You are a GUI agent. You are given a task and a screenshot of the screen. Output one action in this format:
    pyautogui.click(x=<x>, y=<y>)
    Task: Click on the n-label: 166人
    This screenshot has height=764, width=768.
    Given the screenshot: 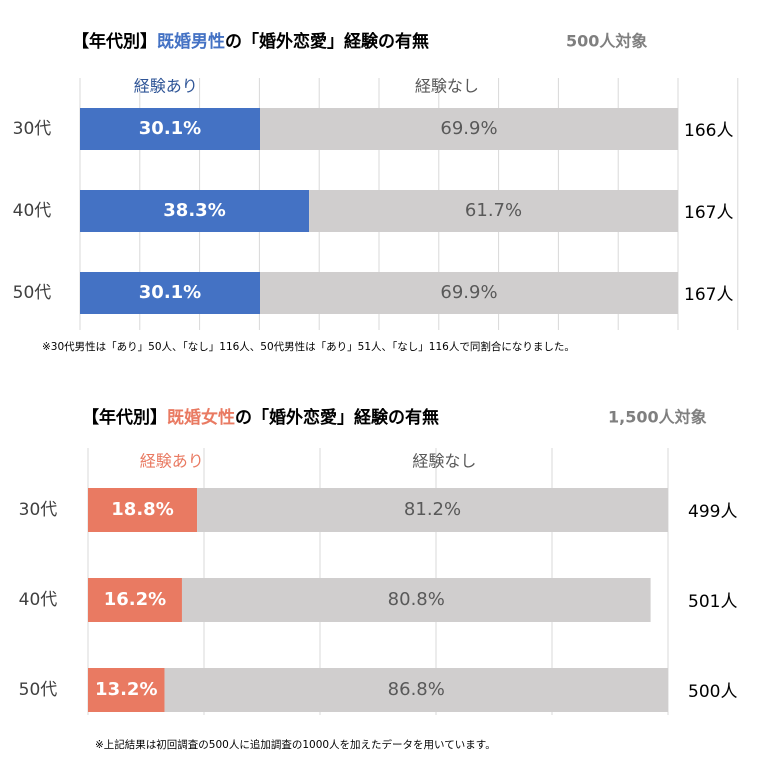 What is the action you would take?
    pyautogui.click(x=708, y=131)
    